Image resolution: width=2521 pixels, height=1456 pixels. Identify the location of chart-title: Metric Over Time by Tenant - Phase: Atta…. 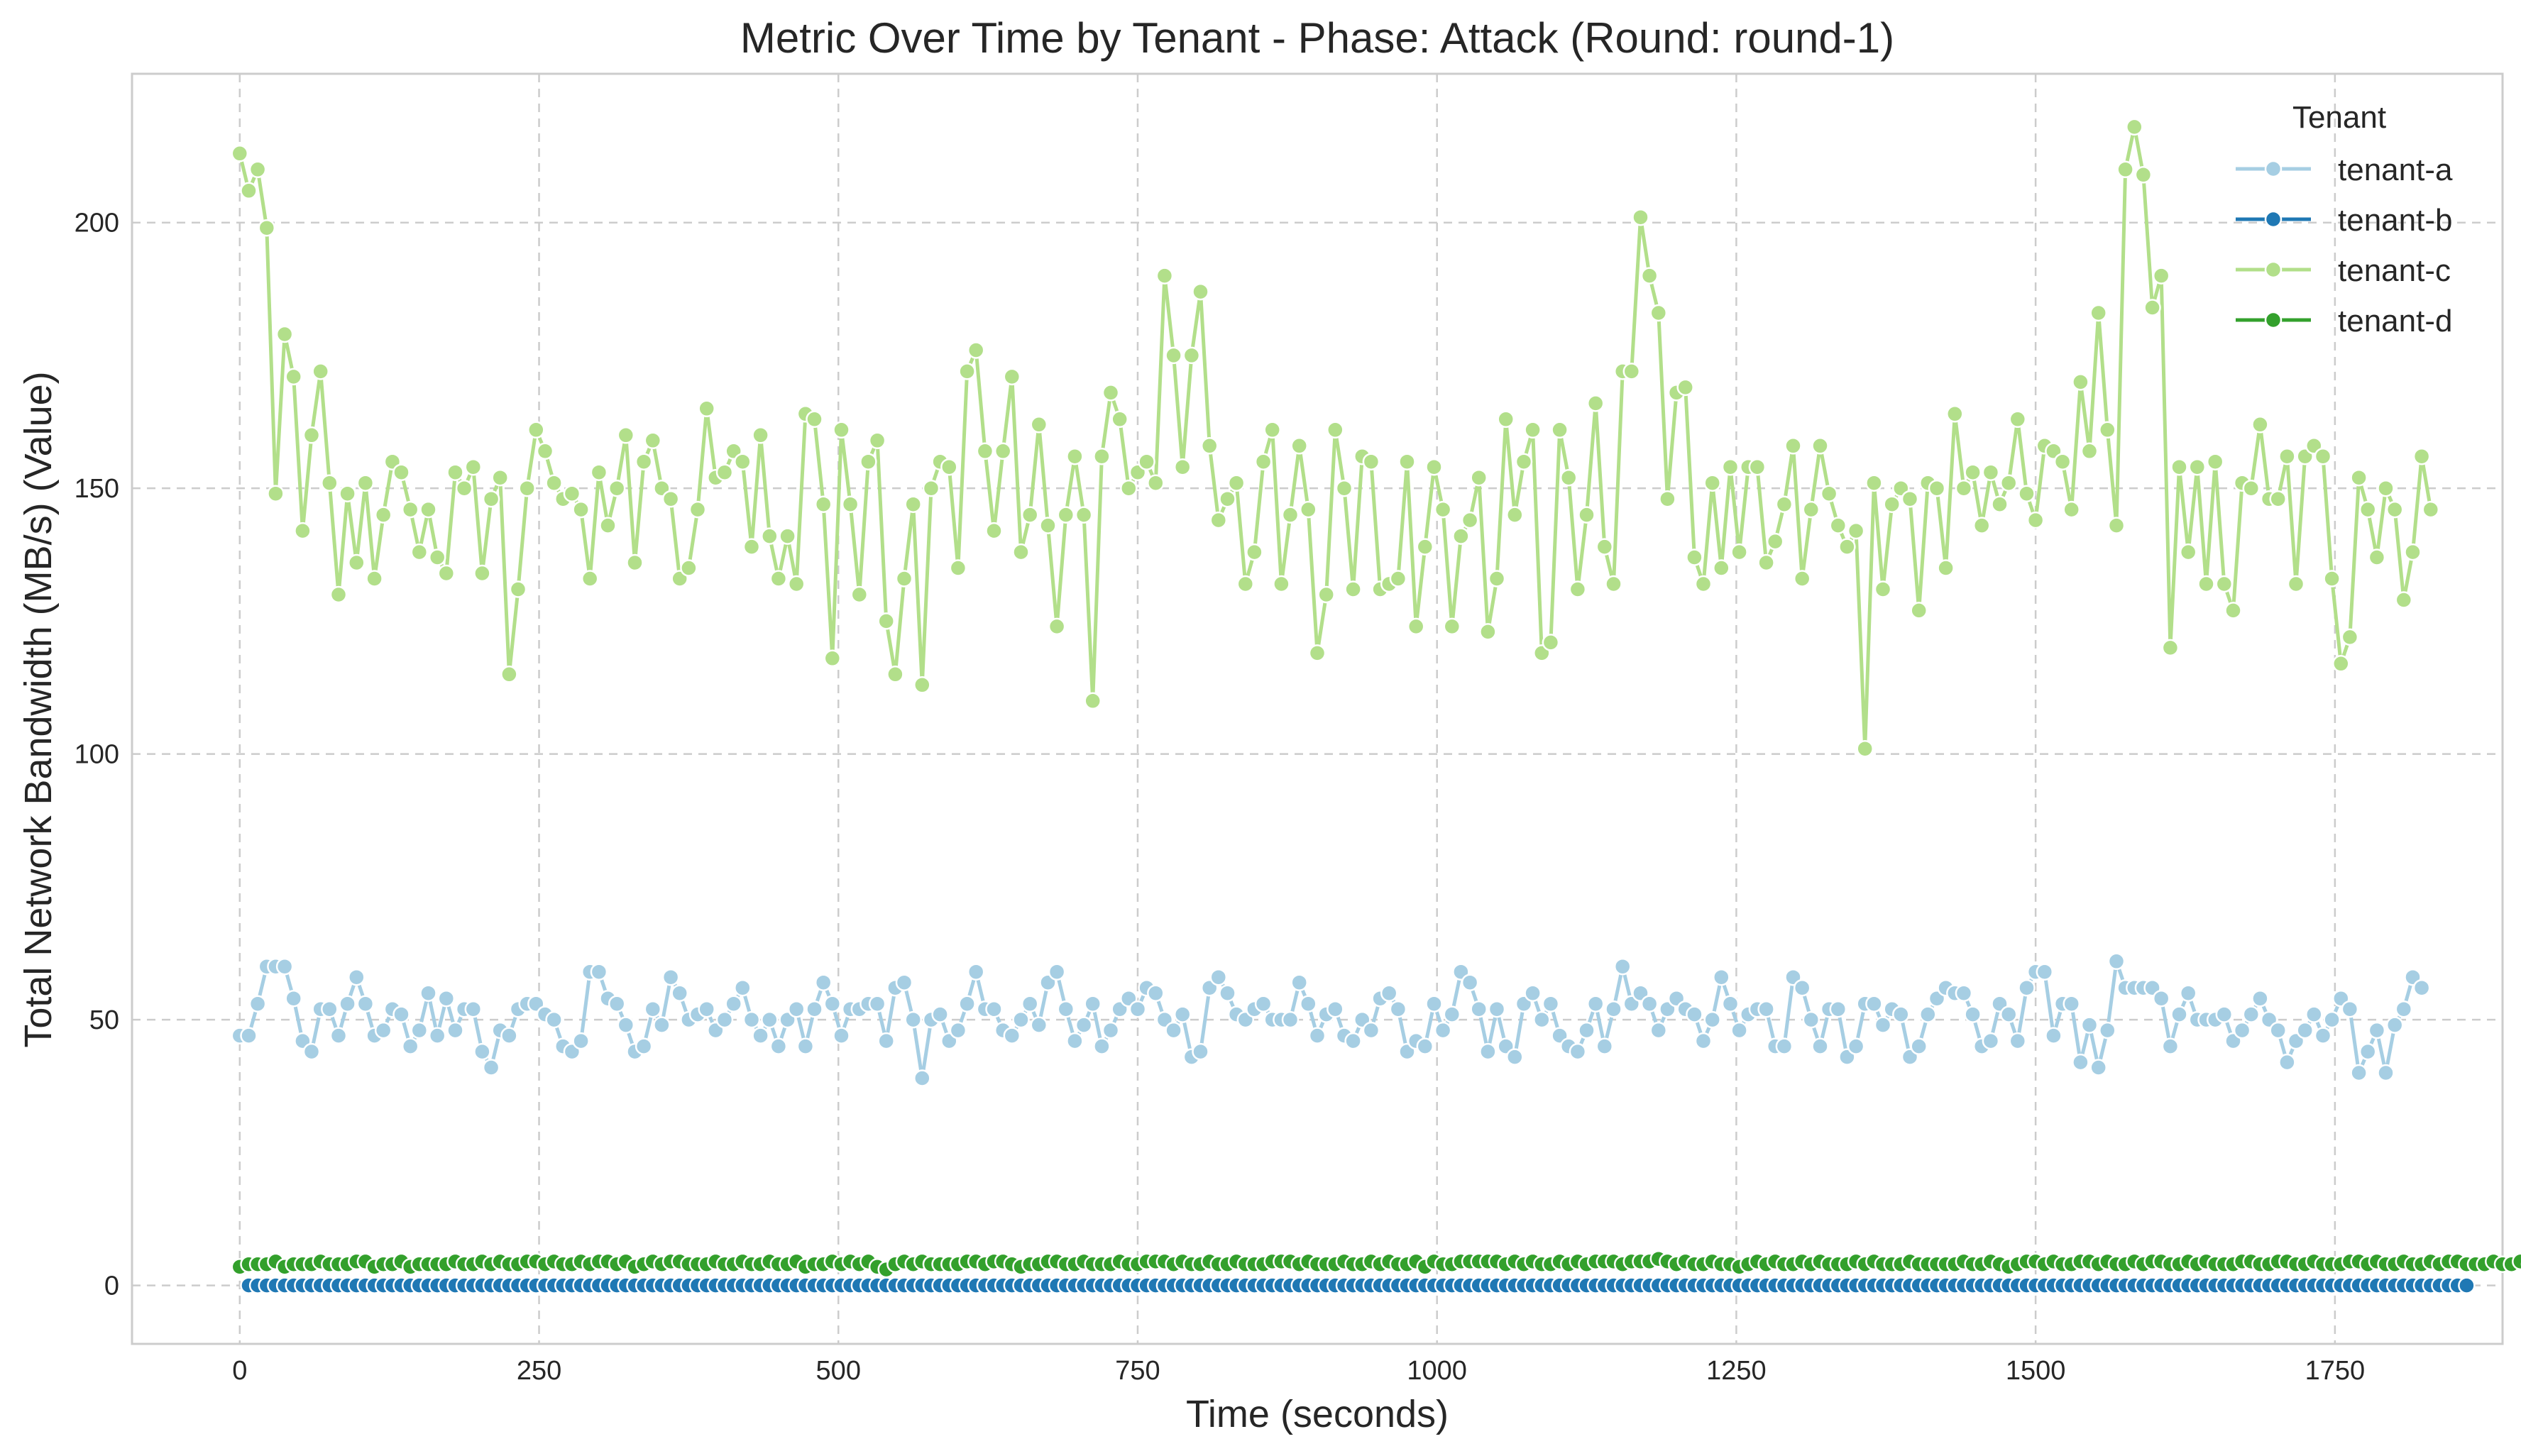
(1317, 38).